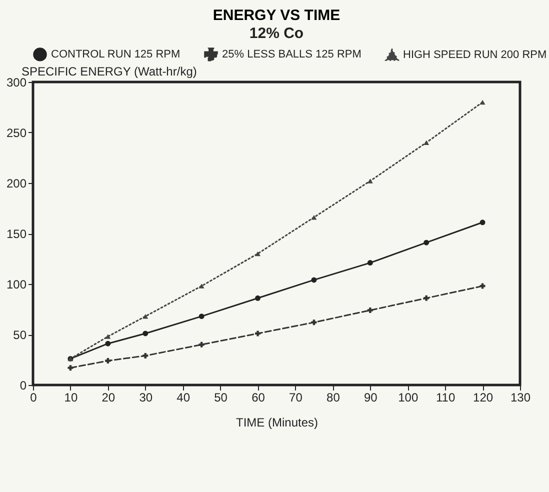 The width and height of the screenshot is (549, 492). What do you see at coordinates (333, 397) in the screenshot?
I see `x-tick-label: 80` at bounding box center [333, 397].